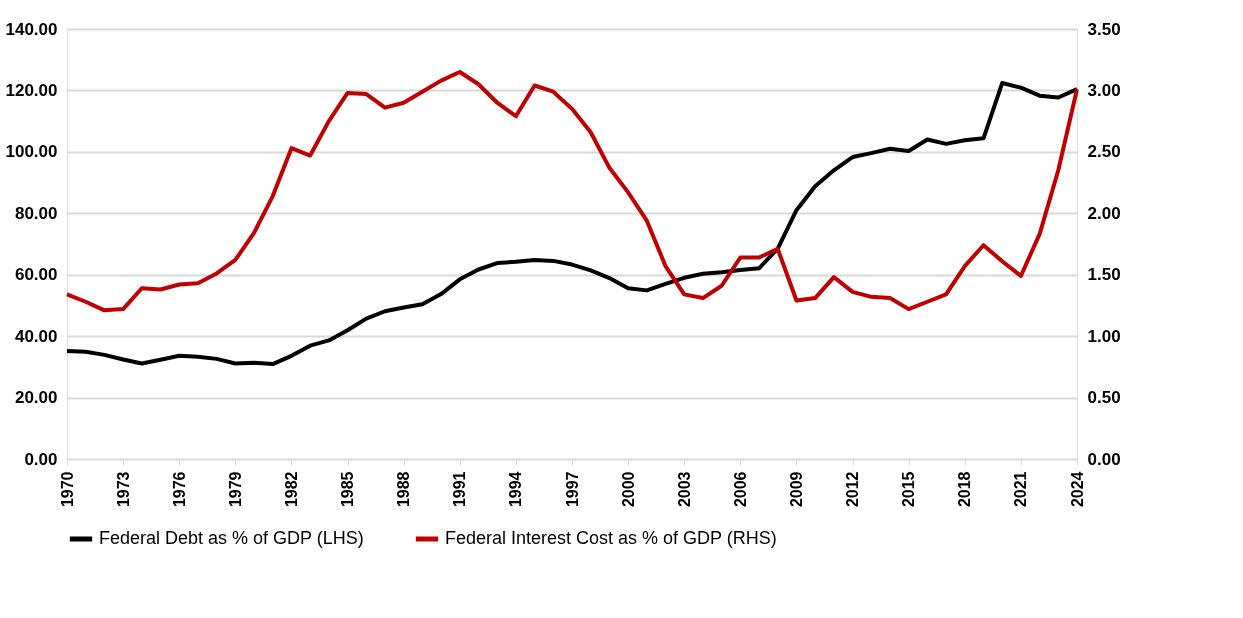 This screenshot has height=618, width=1243. Describe the element at coordinates (235, 489) in the screenshot. I see `x-tick-label: 1979` at that location.